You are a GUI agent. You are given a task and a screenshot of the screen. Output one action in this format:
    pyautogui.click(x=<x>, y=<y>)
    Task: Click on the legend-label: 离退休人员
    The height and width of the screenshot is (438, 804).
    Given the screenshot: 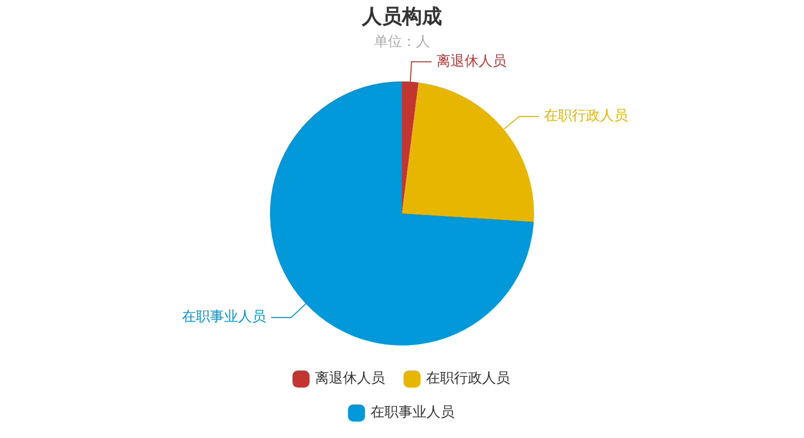 What is the action you would take?
    pyautogui.click(x=350, y=378)
    